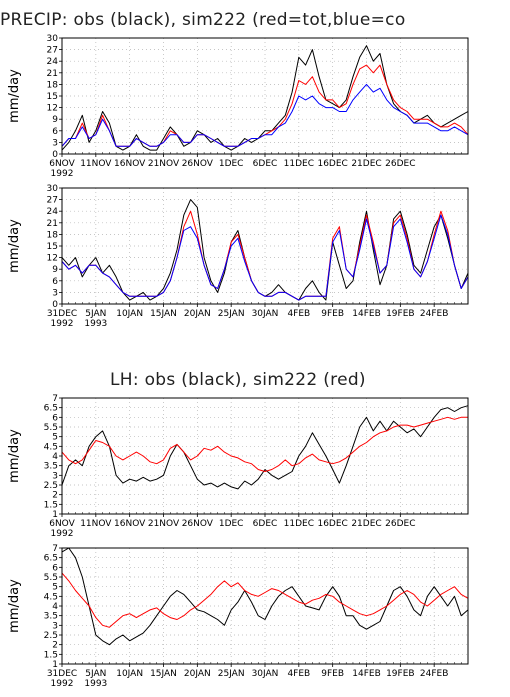 Image resolution: width=510 pixels, height=697 pixels. Describe the element at coordinates (51, 617) in the screenshot. I see `y-tick-label: 3.5` at that location.